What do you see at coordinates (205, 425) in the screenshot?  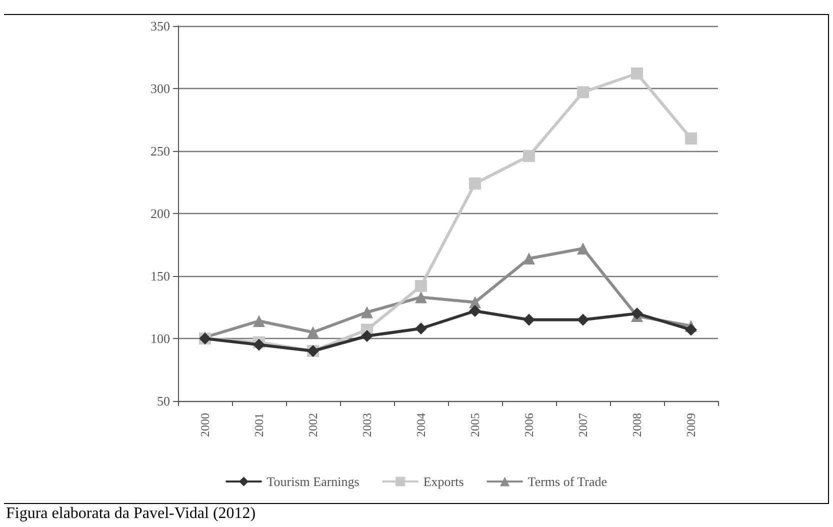 I see `x-tick-label: 2000` at bounding box center [205, 425].